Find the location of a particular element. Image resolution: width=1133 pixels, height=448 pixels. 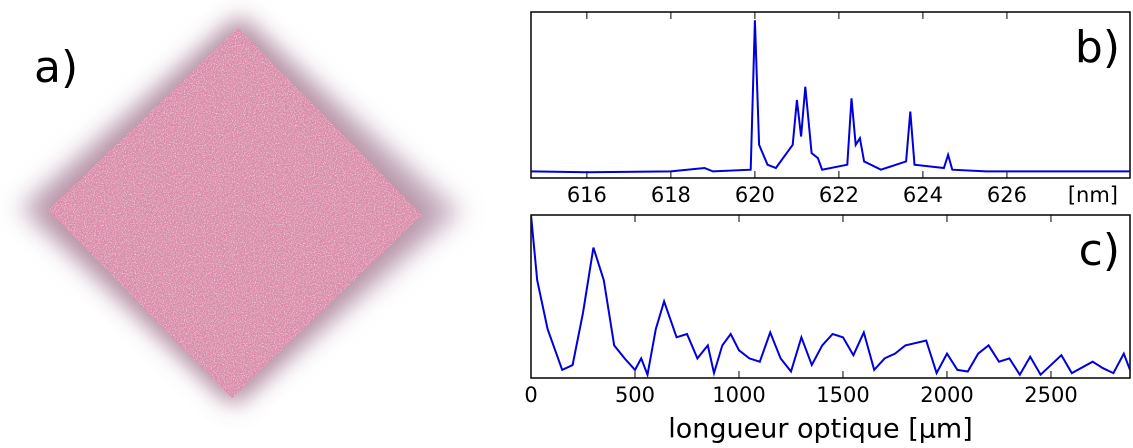

x-unit-label: [nm] is located at coordinates (1093, 195).